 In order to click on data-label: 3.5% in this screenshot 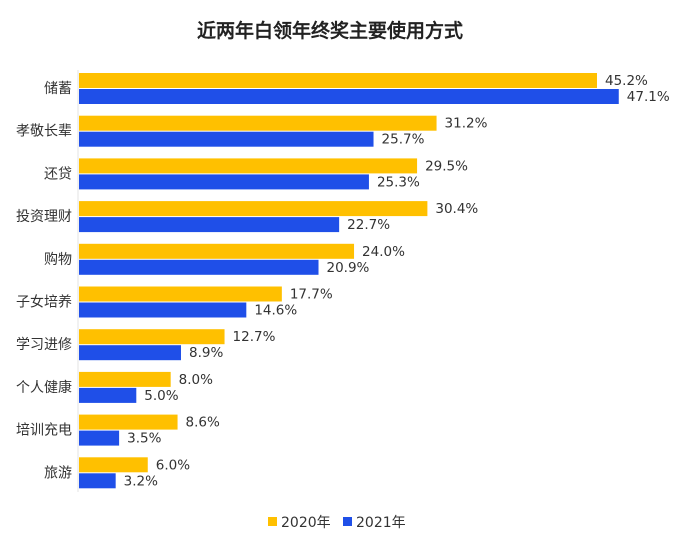, I will do `click(144, 439)`.